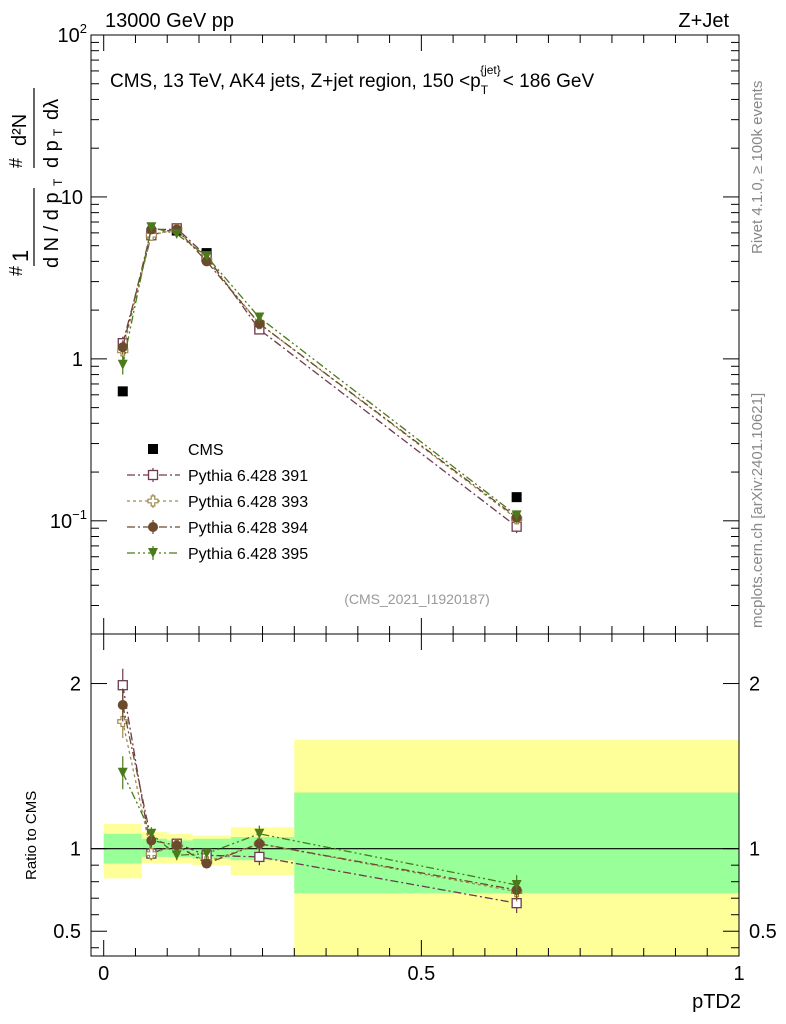 The width and height of the screenshot is (786, 1024). I want to click on ratio-plot-area, so click(320, 791).